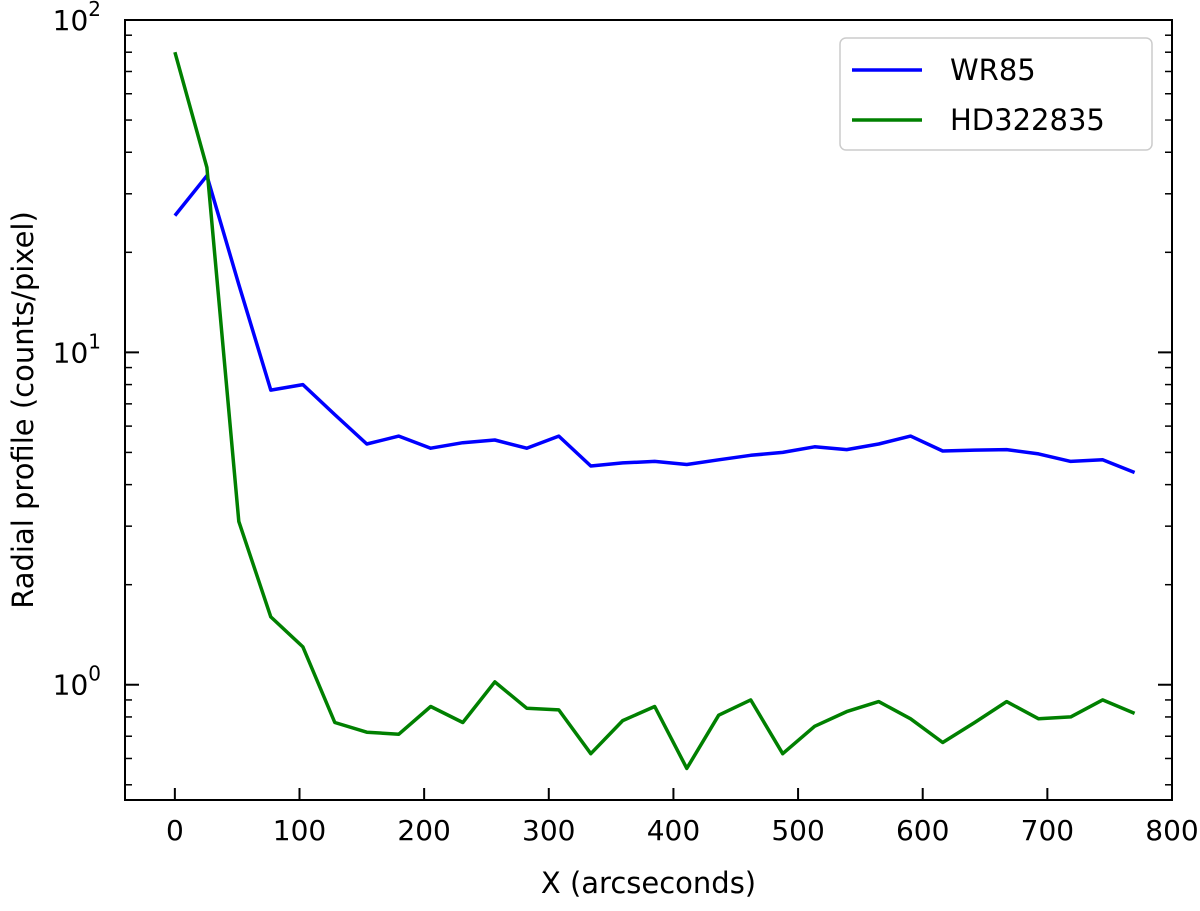 This screenshot has height=911, width=1200. Describe the element at coordinates (175, 830) in the screenshot. I see `x-tick-label: 0` at that location.